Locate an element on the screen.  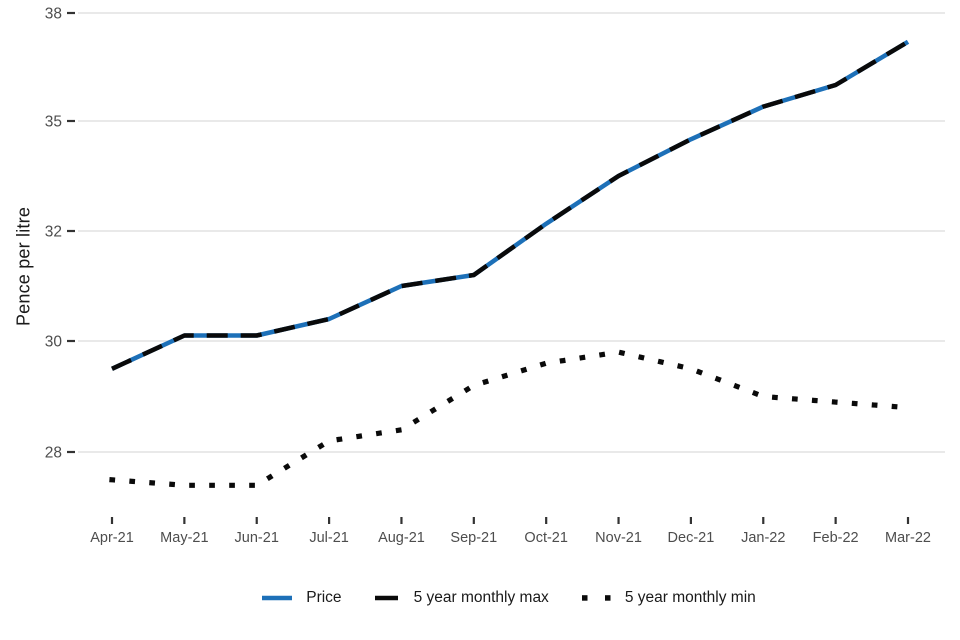
y-tick-label: 32 is located at coordinates (53, 232).